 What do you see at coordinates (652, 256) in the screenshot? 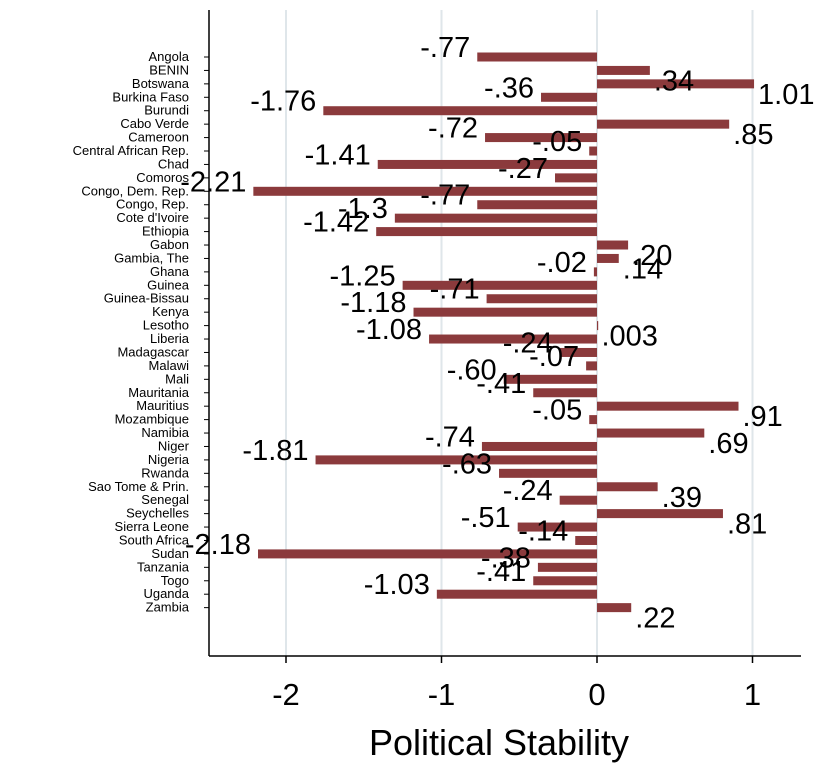
I see `data-label: .20` at bounding box center [652, 256].